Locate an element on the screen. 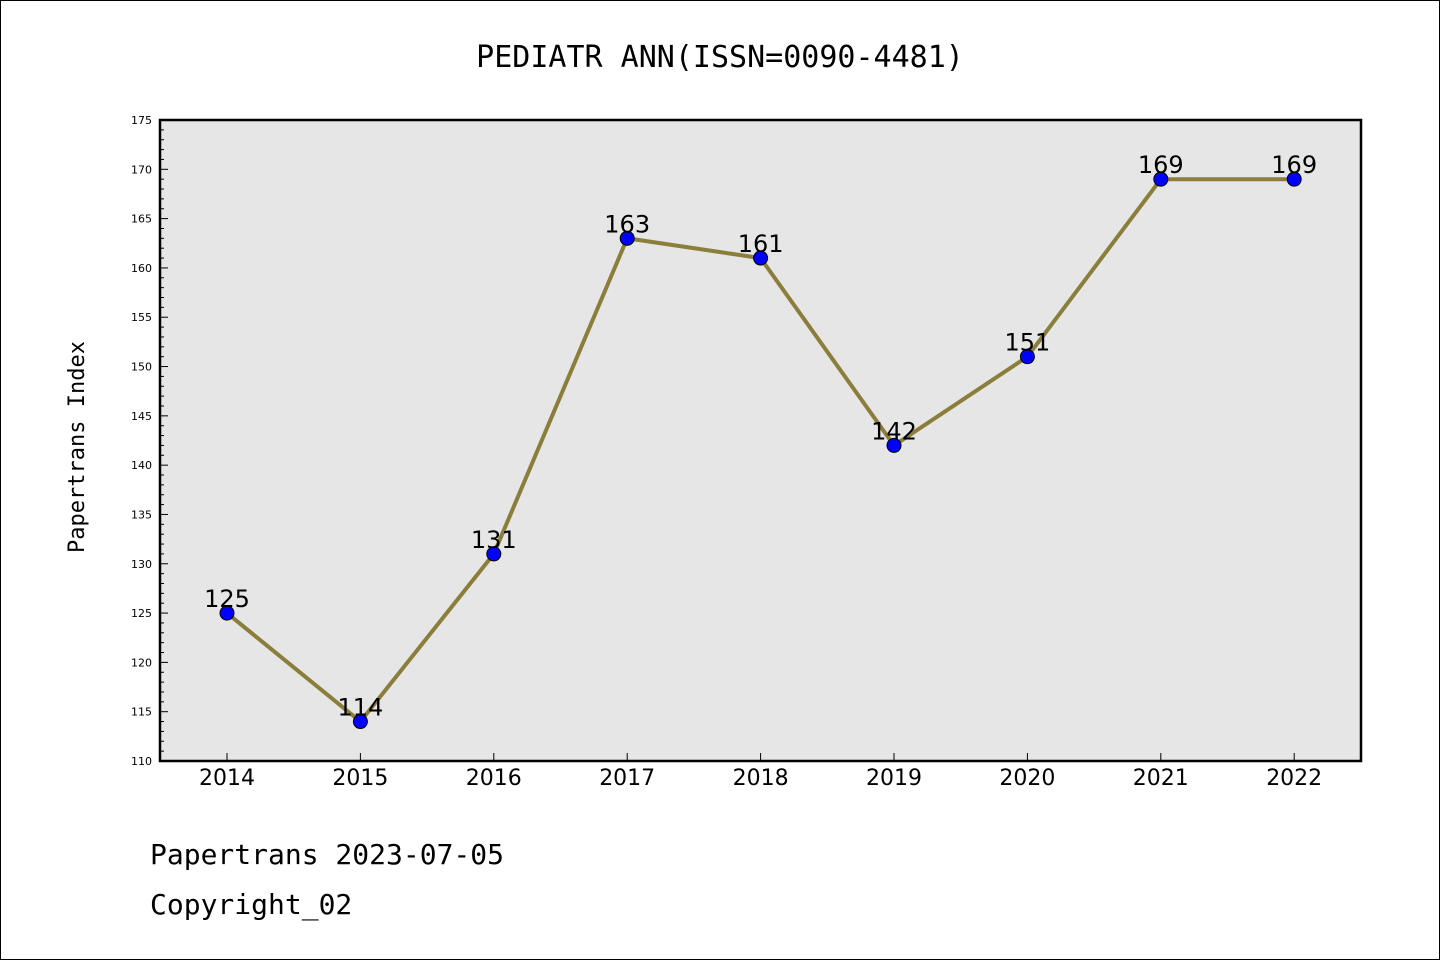 The height and width of the screenshot is (960, 1440). x-tick-label: 2017 is located at coordinates (627, 778).